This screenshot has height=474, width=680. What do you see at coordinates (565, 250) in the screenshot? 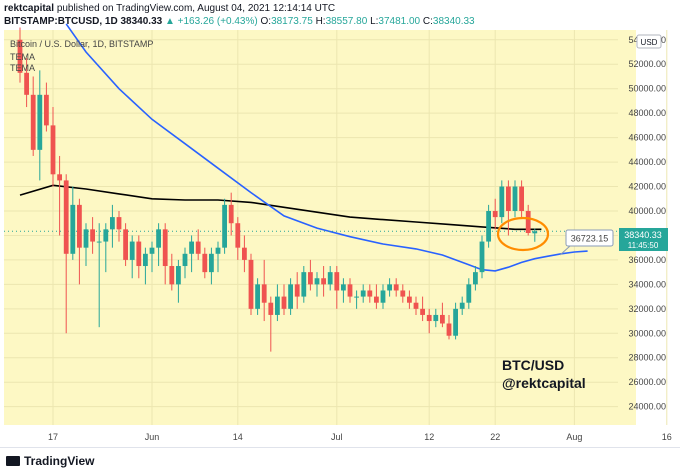
I see `callout-pointer` at bounding box center [565, 250].